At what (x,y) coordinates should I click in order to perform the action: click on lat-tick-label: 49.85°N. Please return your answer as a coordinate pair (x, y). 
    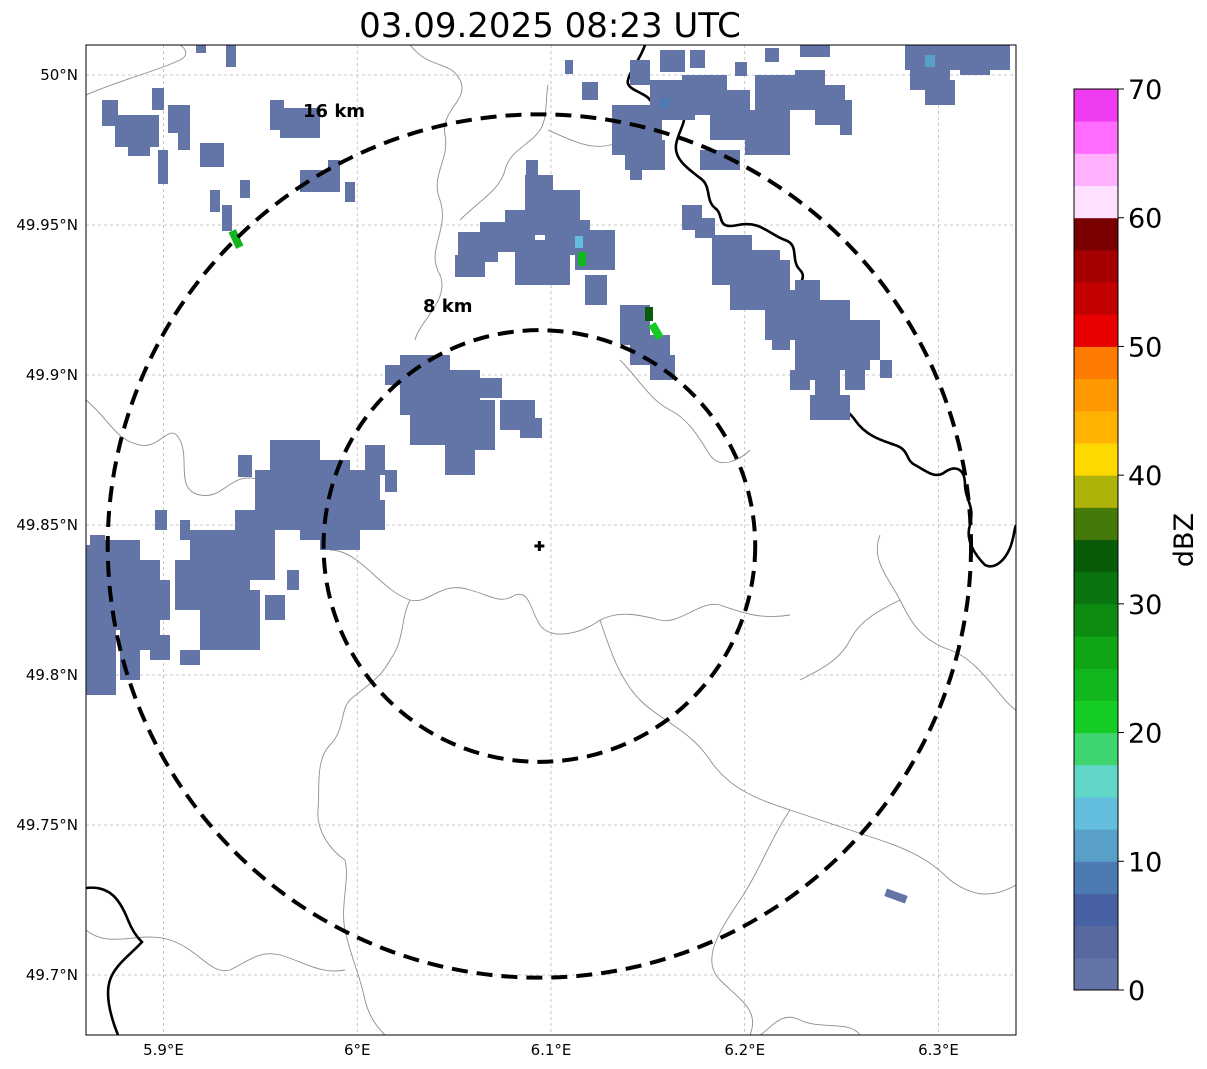
    Looking at the image, I should click on (47, 525).